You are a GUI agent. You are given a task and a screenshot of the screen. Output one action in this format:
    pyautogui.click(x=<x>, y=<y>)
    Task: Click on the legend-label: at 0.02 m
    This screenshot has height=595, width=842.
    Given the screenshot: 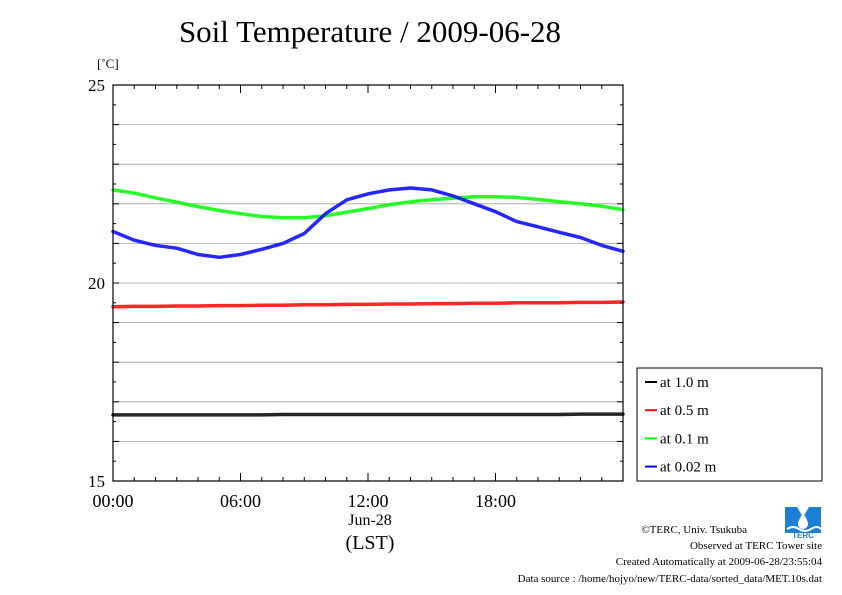 What is the action you would take?
    pyautogui.click(x=688, y=468)
    